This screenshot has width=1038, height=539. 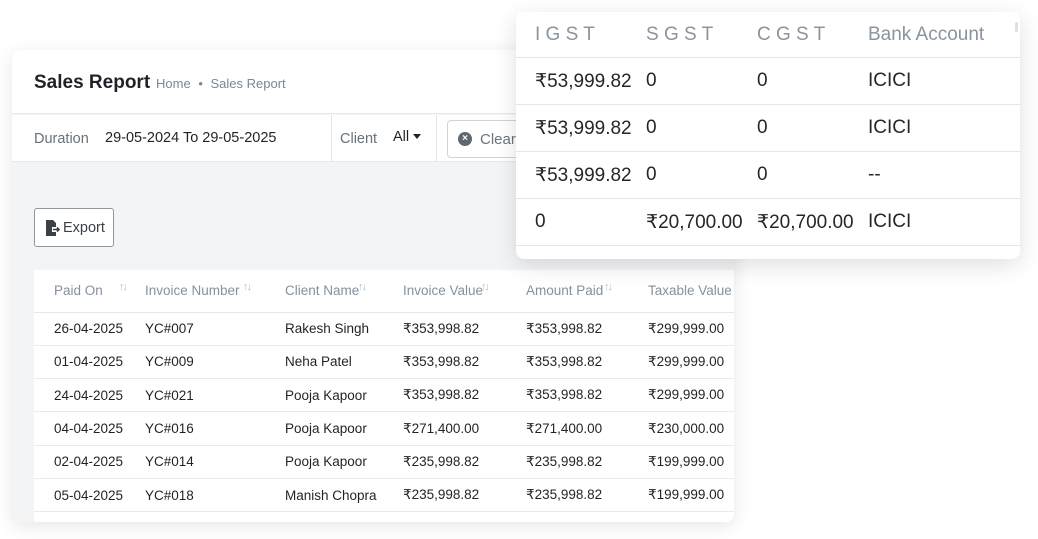 I want to click on column-header-client-name: Client Name ↑↓, so click(x=324, y=291).